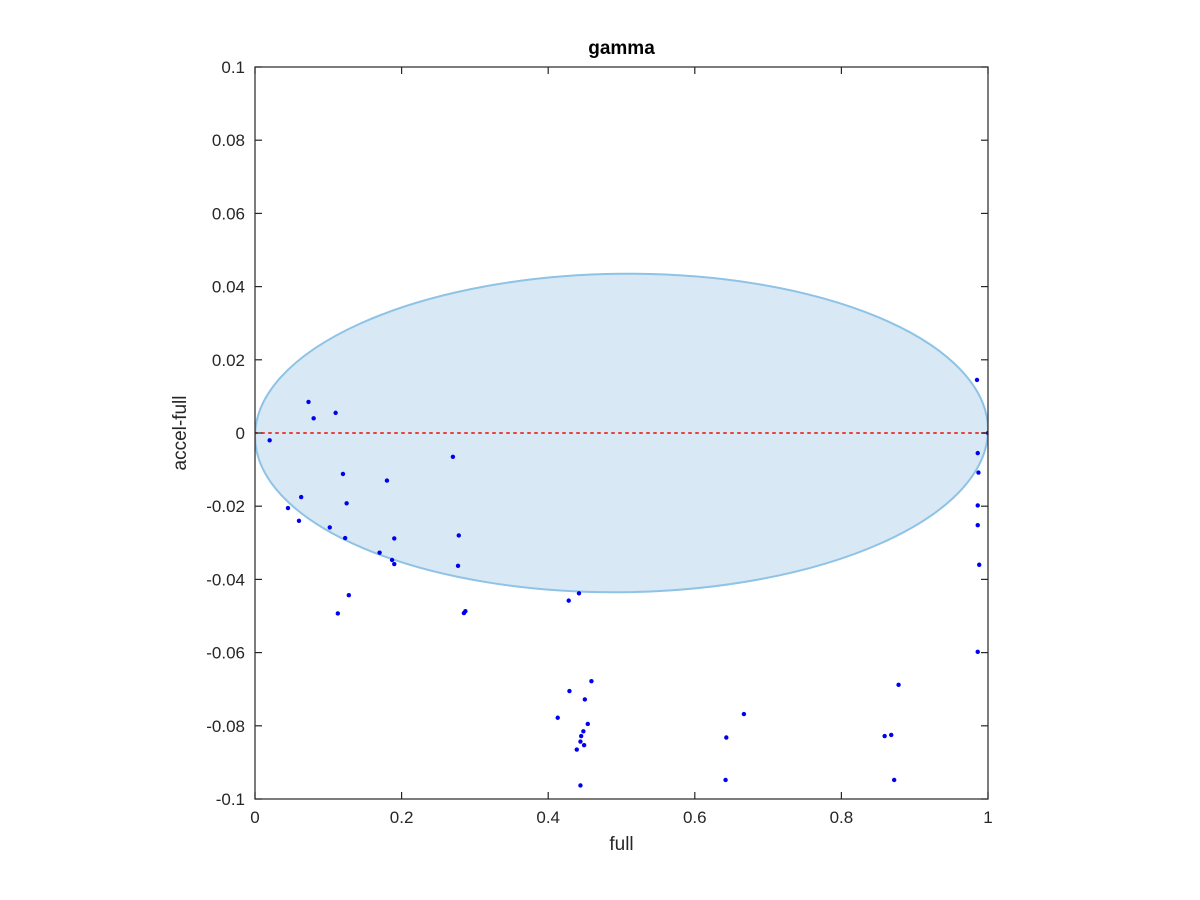  Describe the element at coordinates (695, 817) in the screenshot. I see `x-tick-label: 0.6` at that location.